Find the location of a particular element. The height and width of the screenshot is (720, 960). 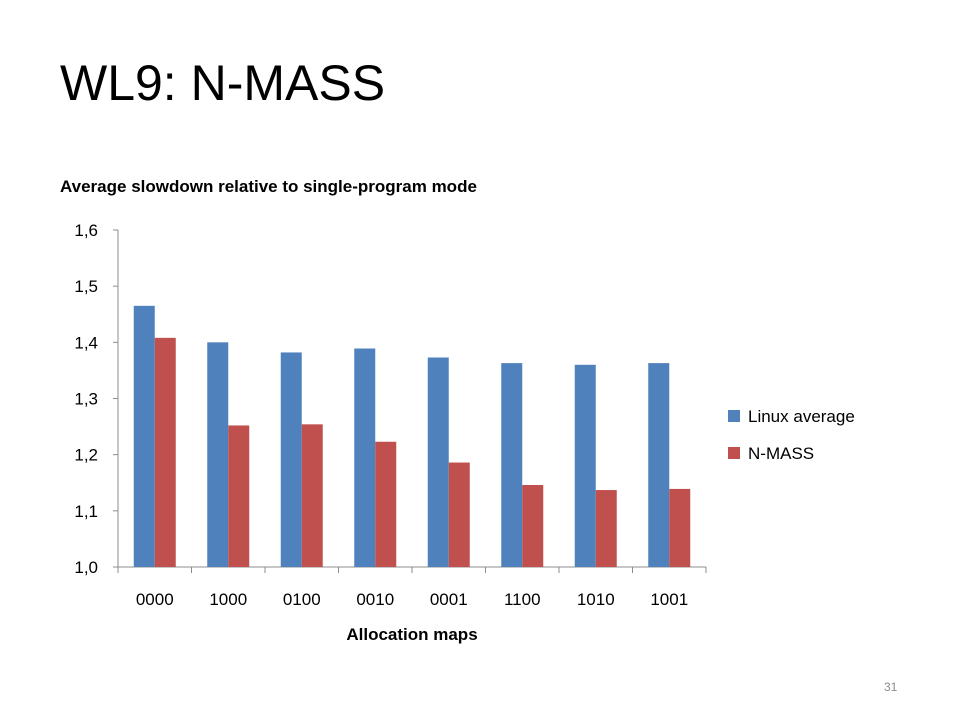

x-tick-label: 1010 is located at coordinates (596, 599).